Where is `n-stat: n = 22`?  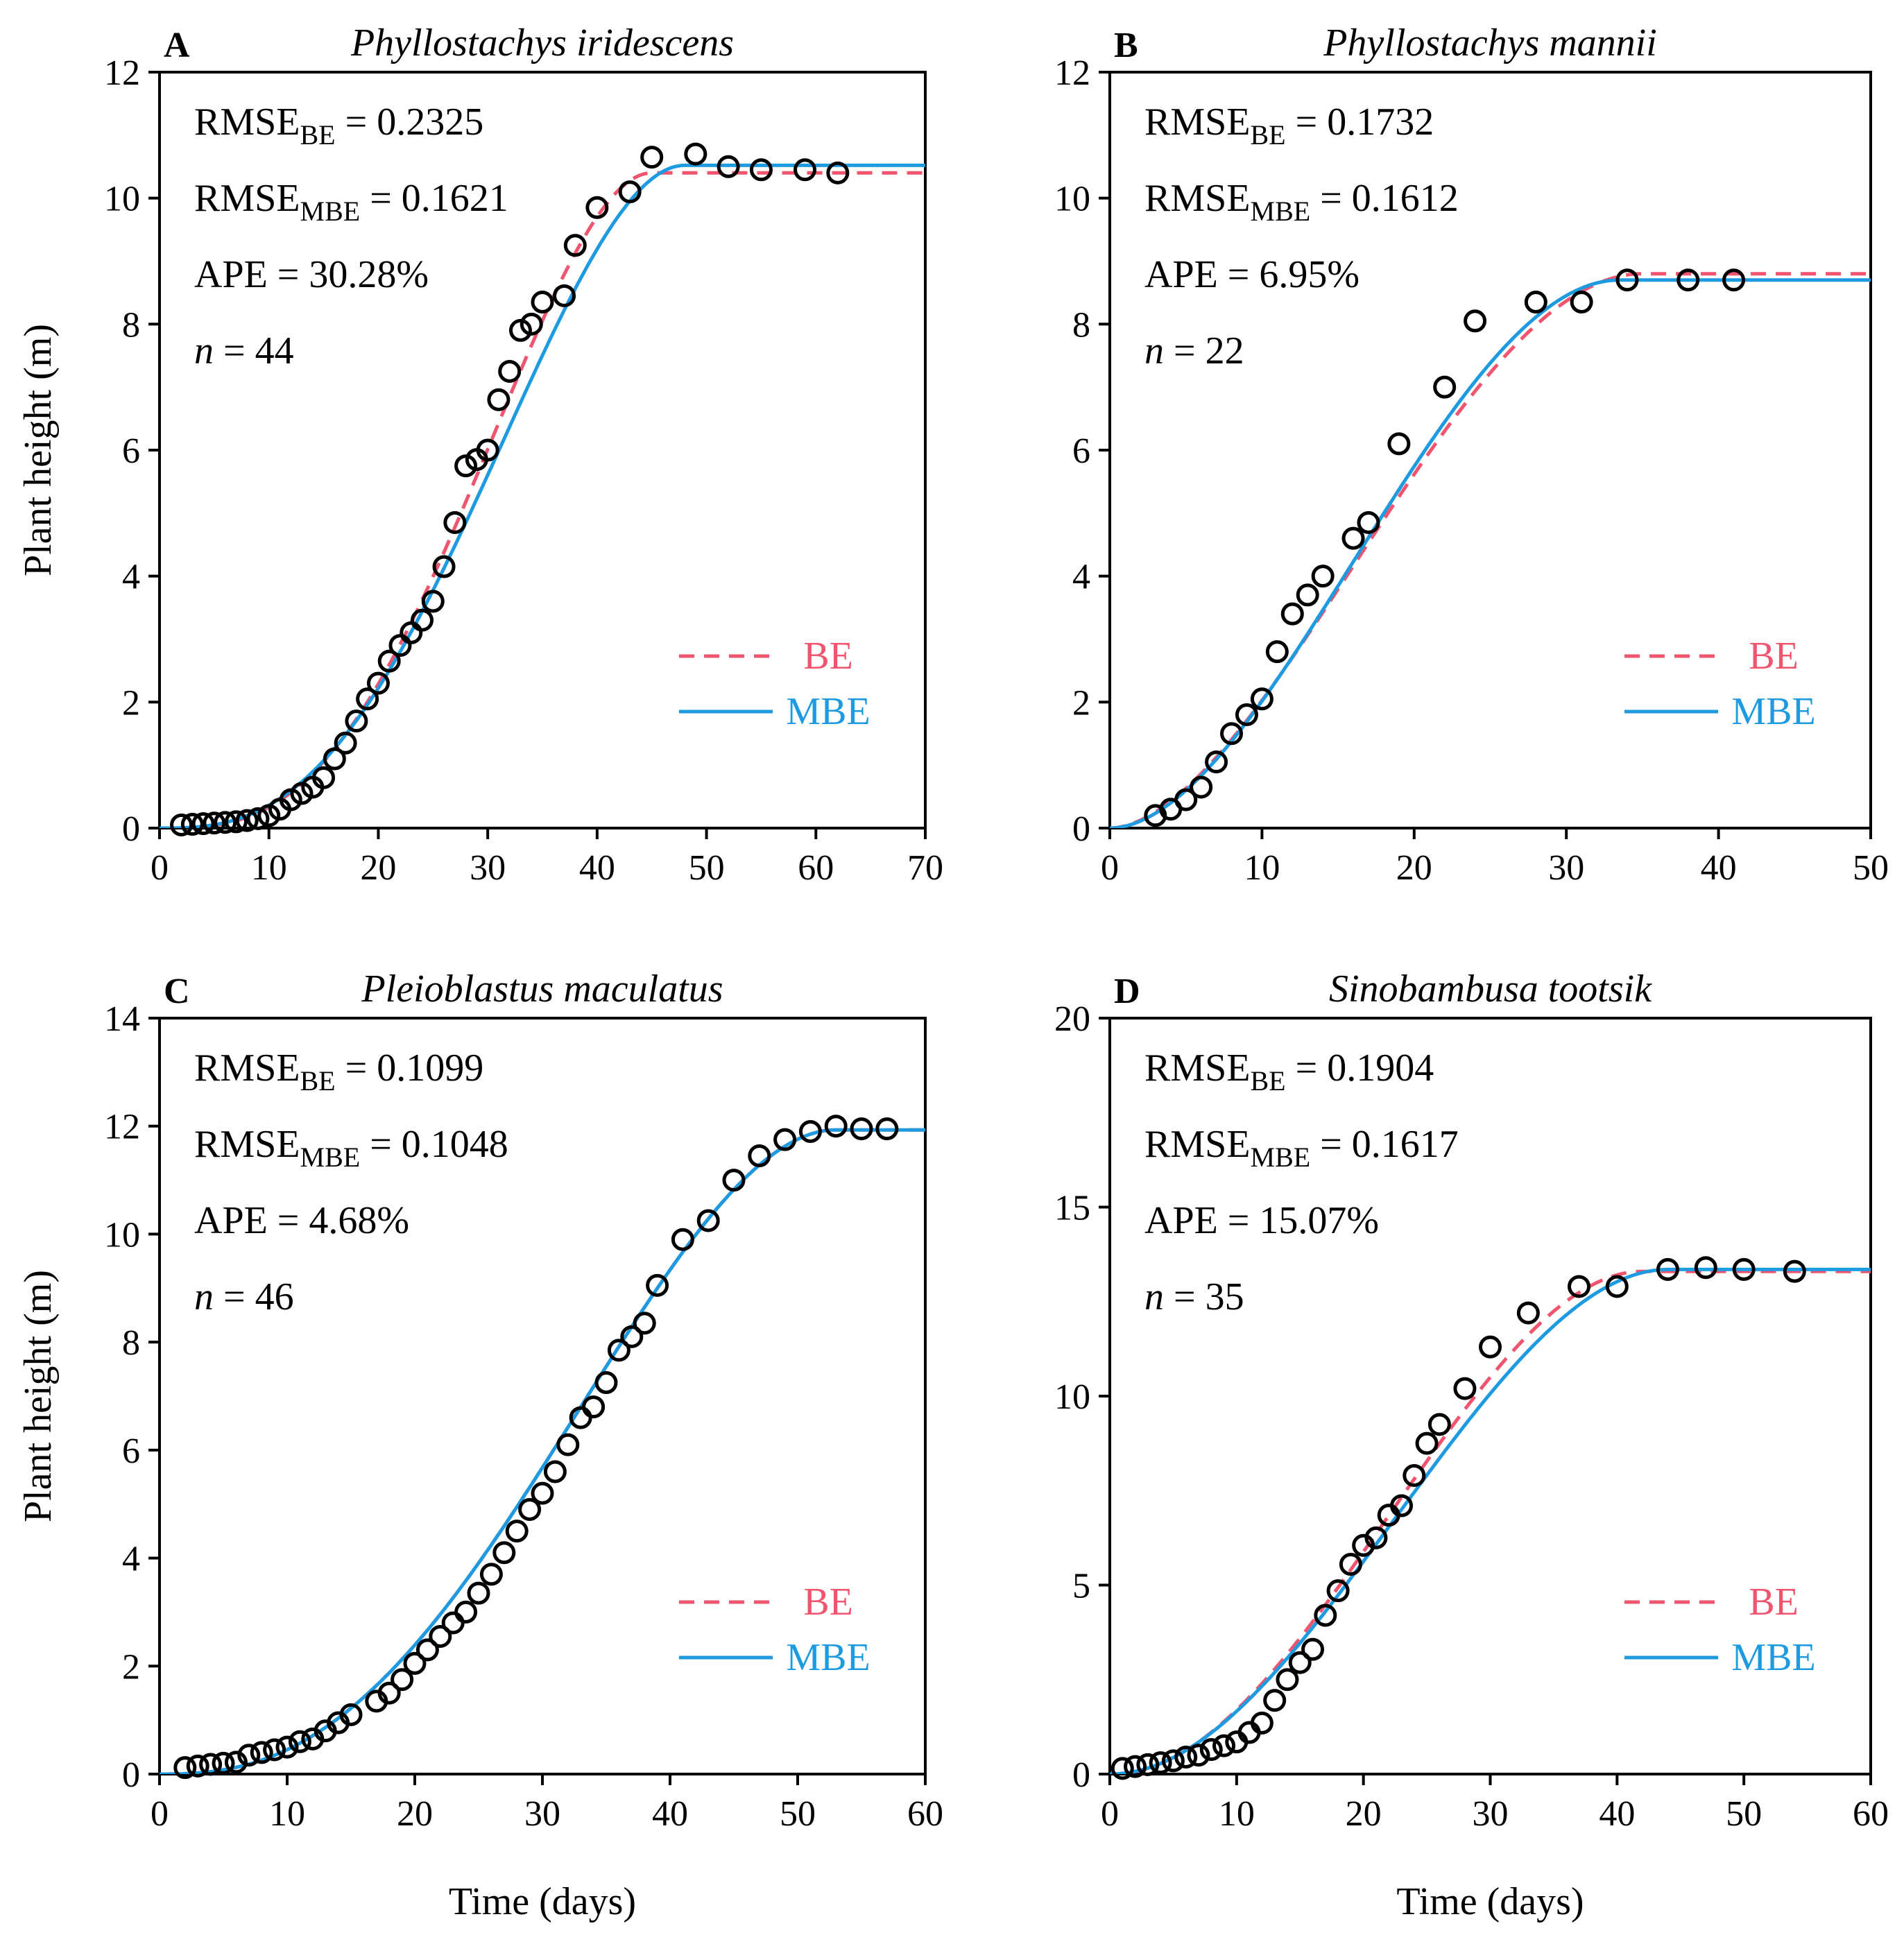 n-stat: n = 22 is located at coordinates (1194, 351).